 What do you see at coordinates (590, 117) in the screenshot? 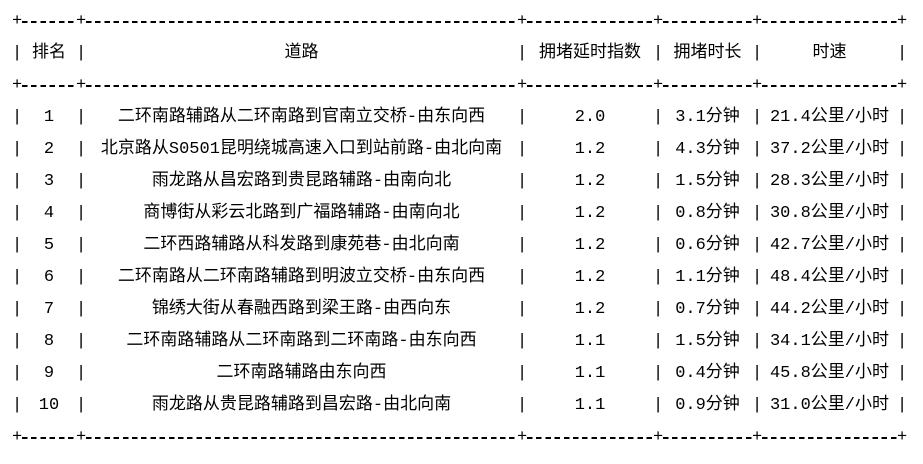
I see `cell-congestion-index: 2.0` at bounding box center [590, 117].